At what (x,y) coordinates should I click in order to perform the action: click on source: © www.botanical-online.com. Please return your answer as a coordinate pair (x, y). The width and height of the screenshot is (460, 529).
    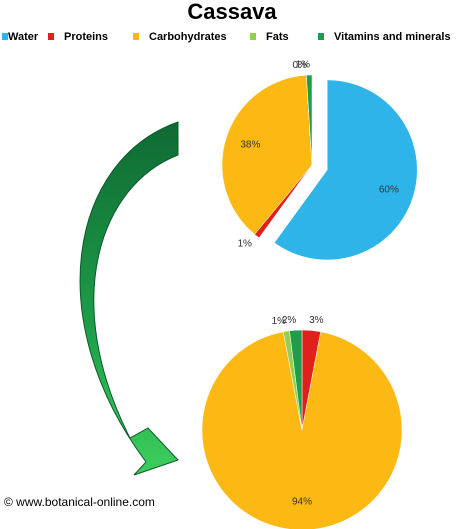
    Looking at the image, I should click on (79, 502).